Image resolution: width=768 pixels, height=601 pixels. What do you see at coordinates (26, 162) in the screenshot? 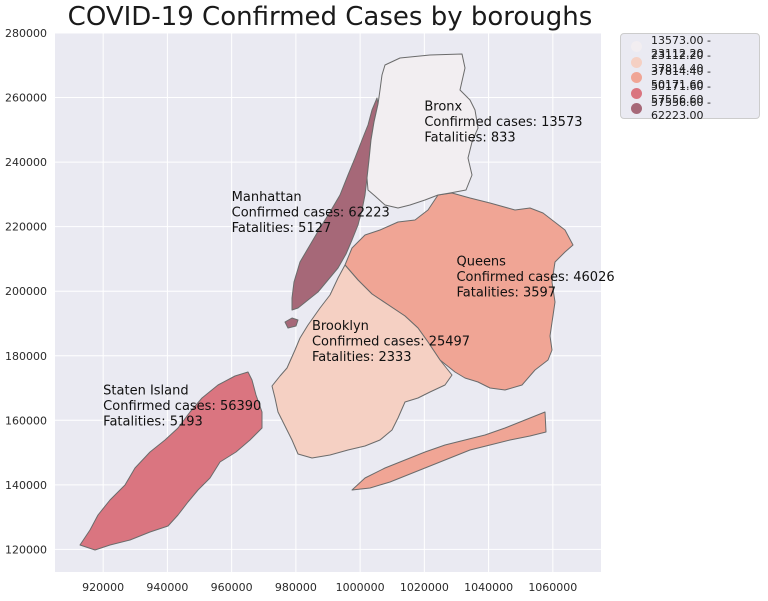
I see `y-tick-label: 240000` at bounding box center [26, 162].